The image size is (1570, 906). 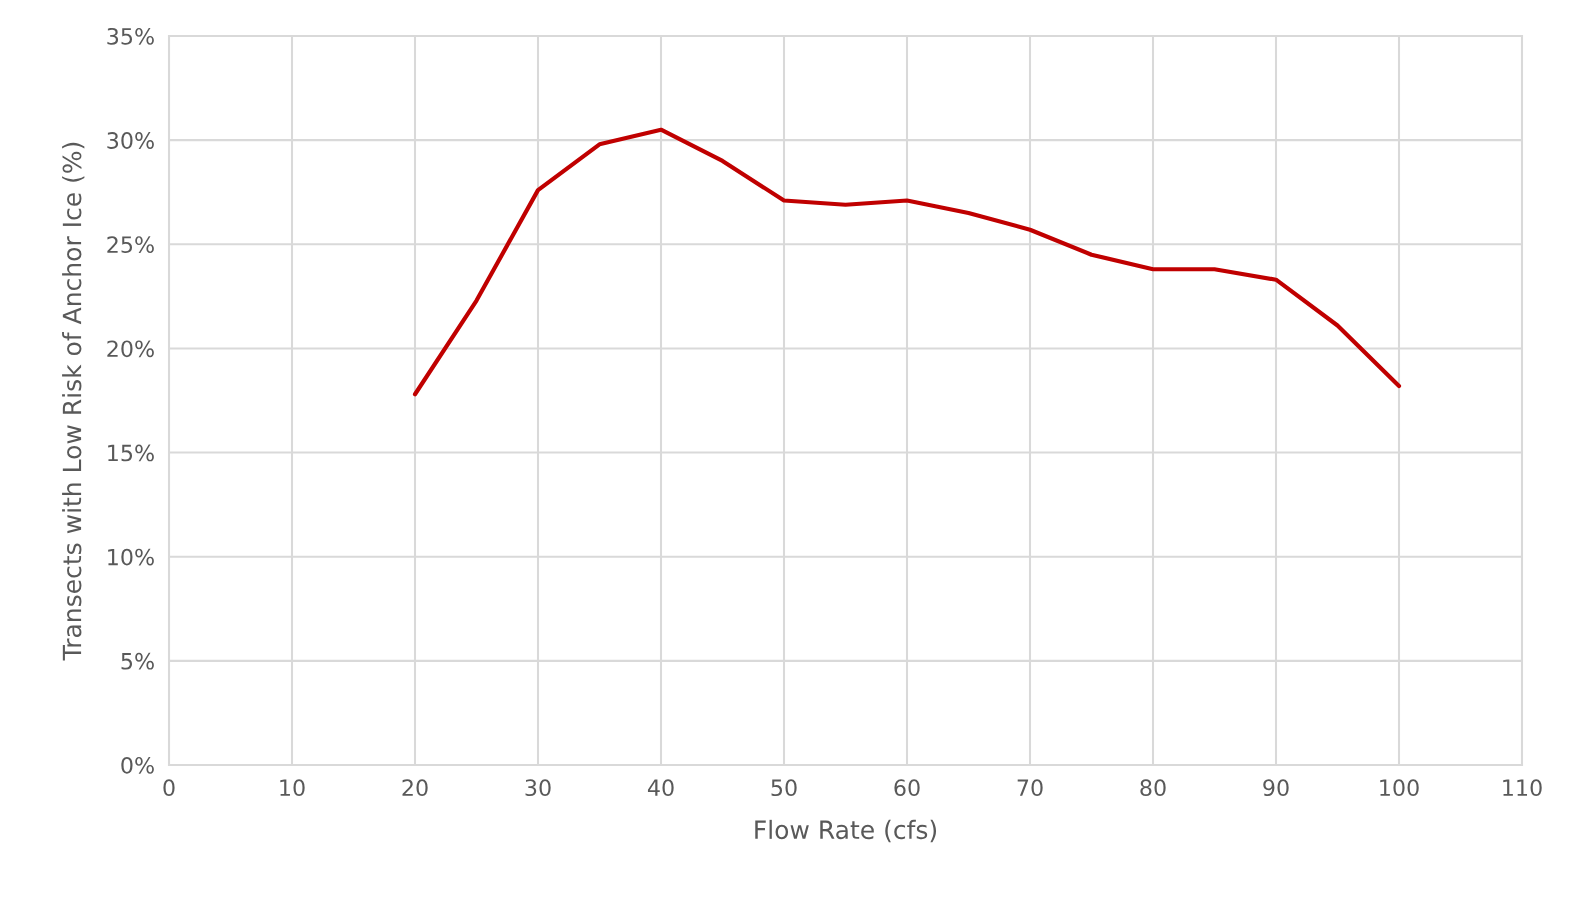 What do you see at coordinates (1522, 788) in the screenshot?
I see `x-tick-label: 110` at bounding box center [1522, 788].